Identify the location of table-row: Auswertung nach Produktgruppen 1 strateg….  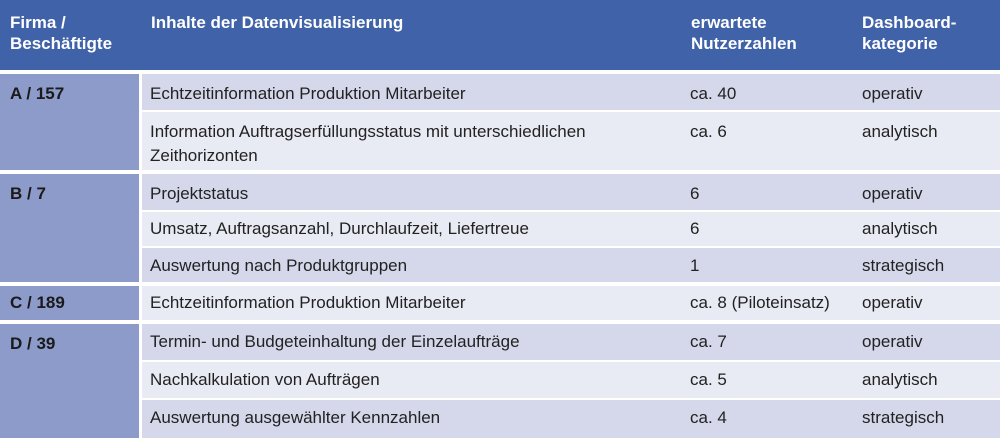
(571, 265).